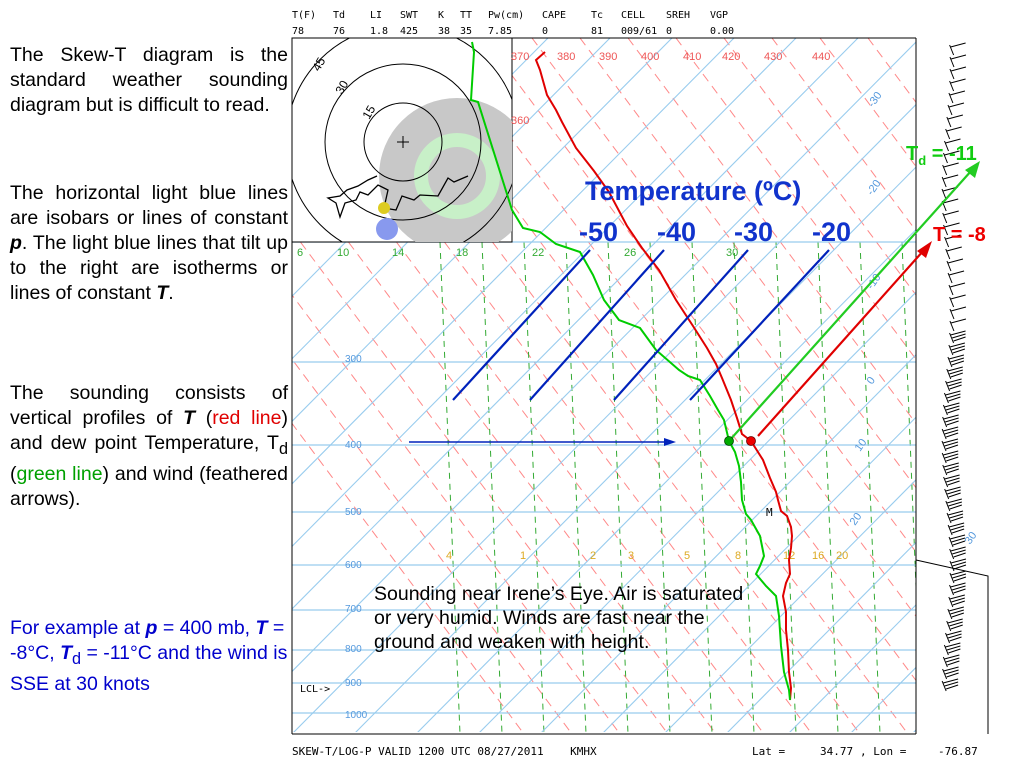 The image size is (1024, 768). I want to click on example-sub: d, so click(76, 658).